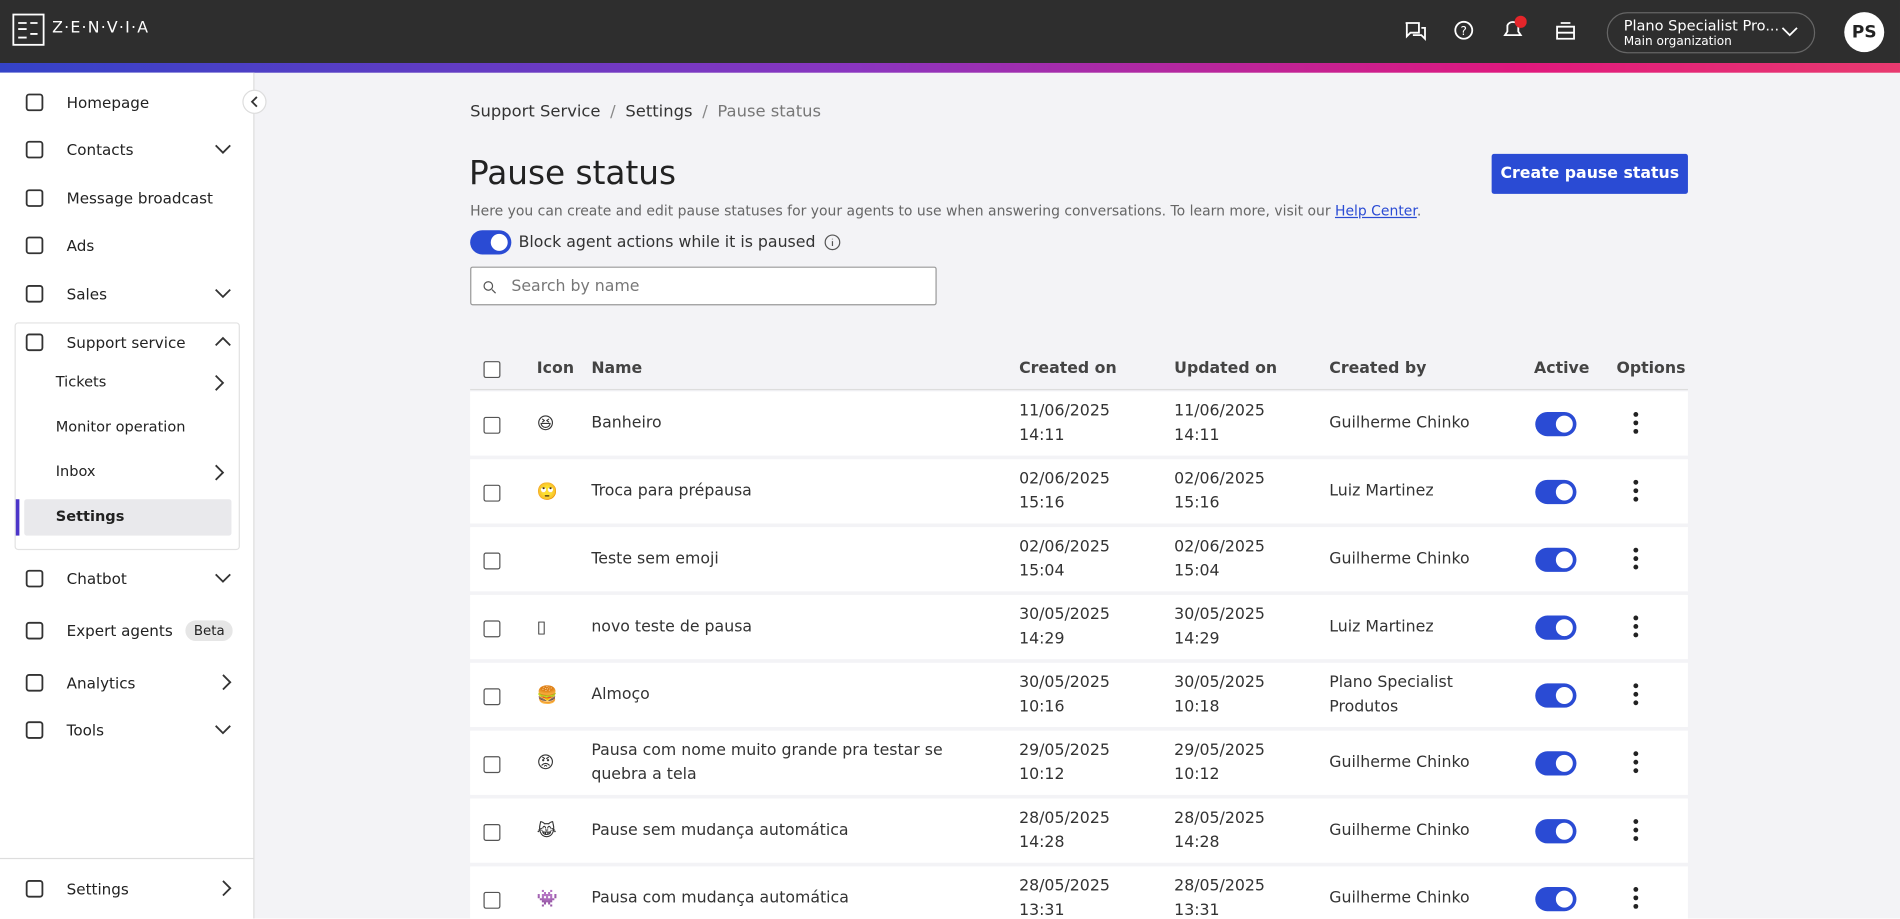 This screenshot has height=919, width=1900. Describe the element at coordinates (1415, 31) in the screenshot. I see `chat-icon` at that location.